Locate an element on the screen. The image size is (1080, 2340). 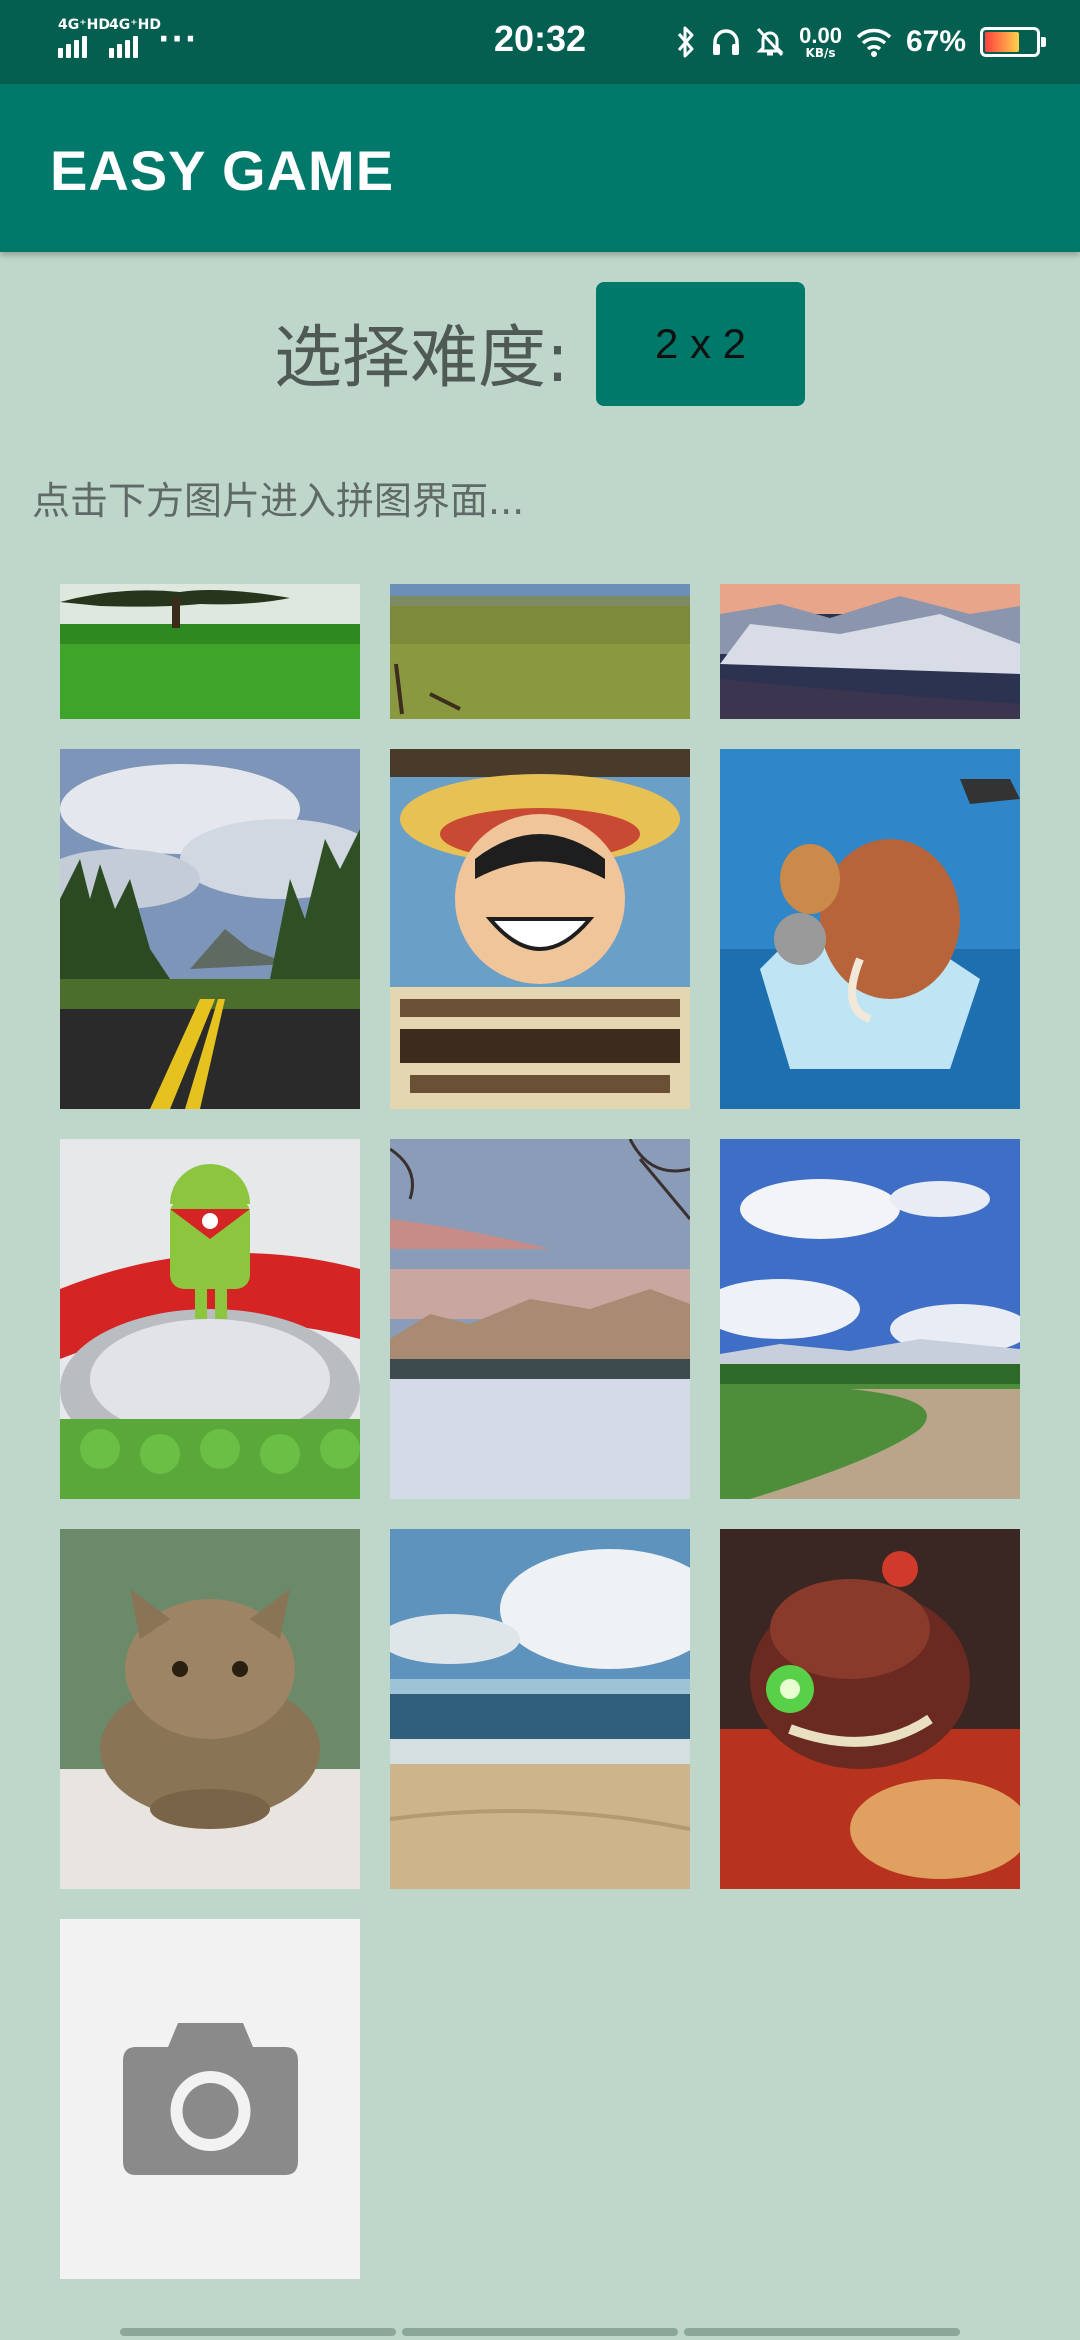
gallery-image-grass-field is located at coordinates (540, 651).